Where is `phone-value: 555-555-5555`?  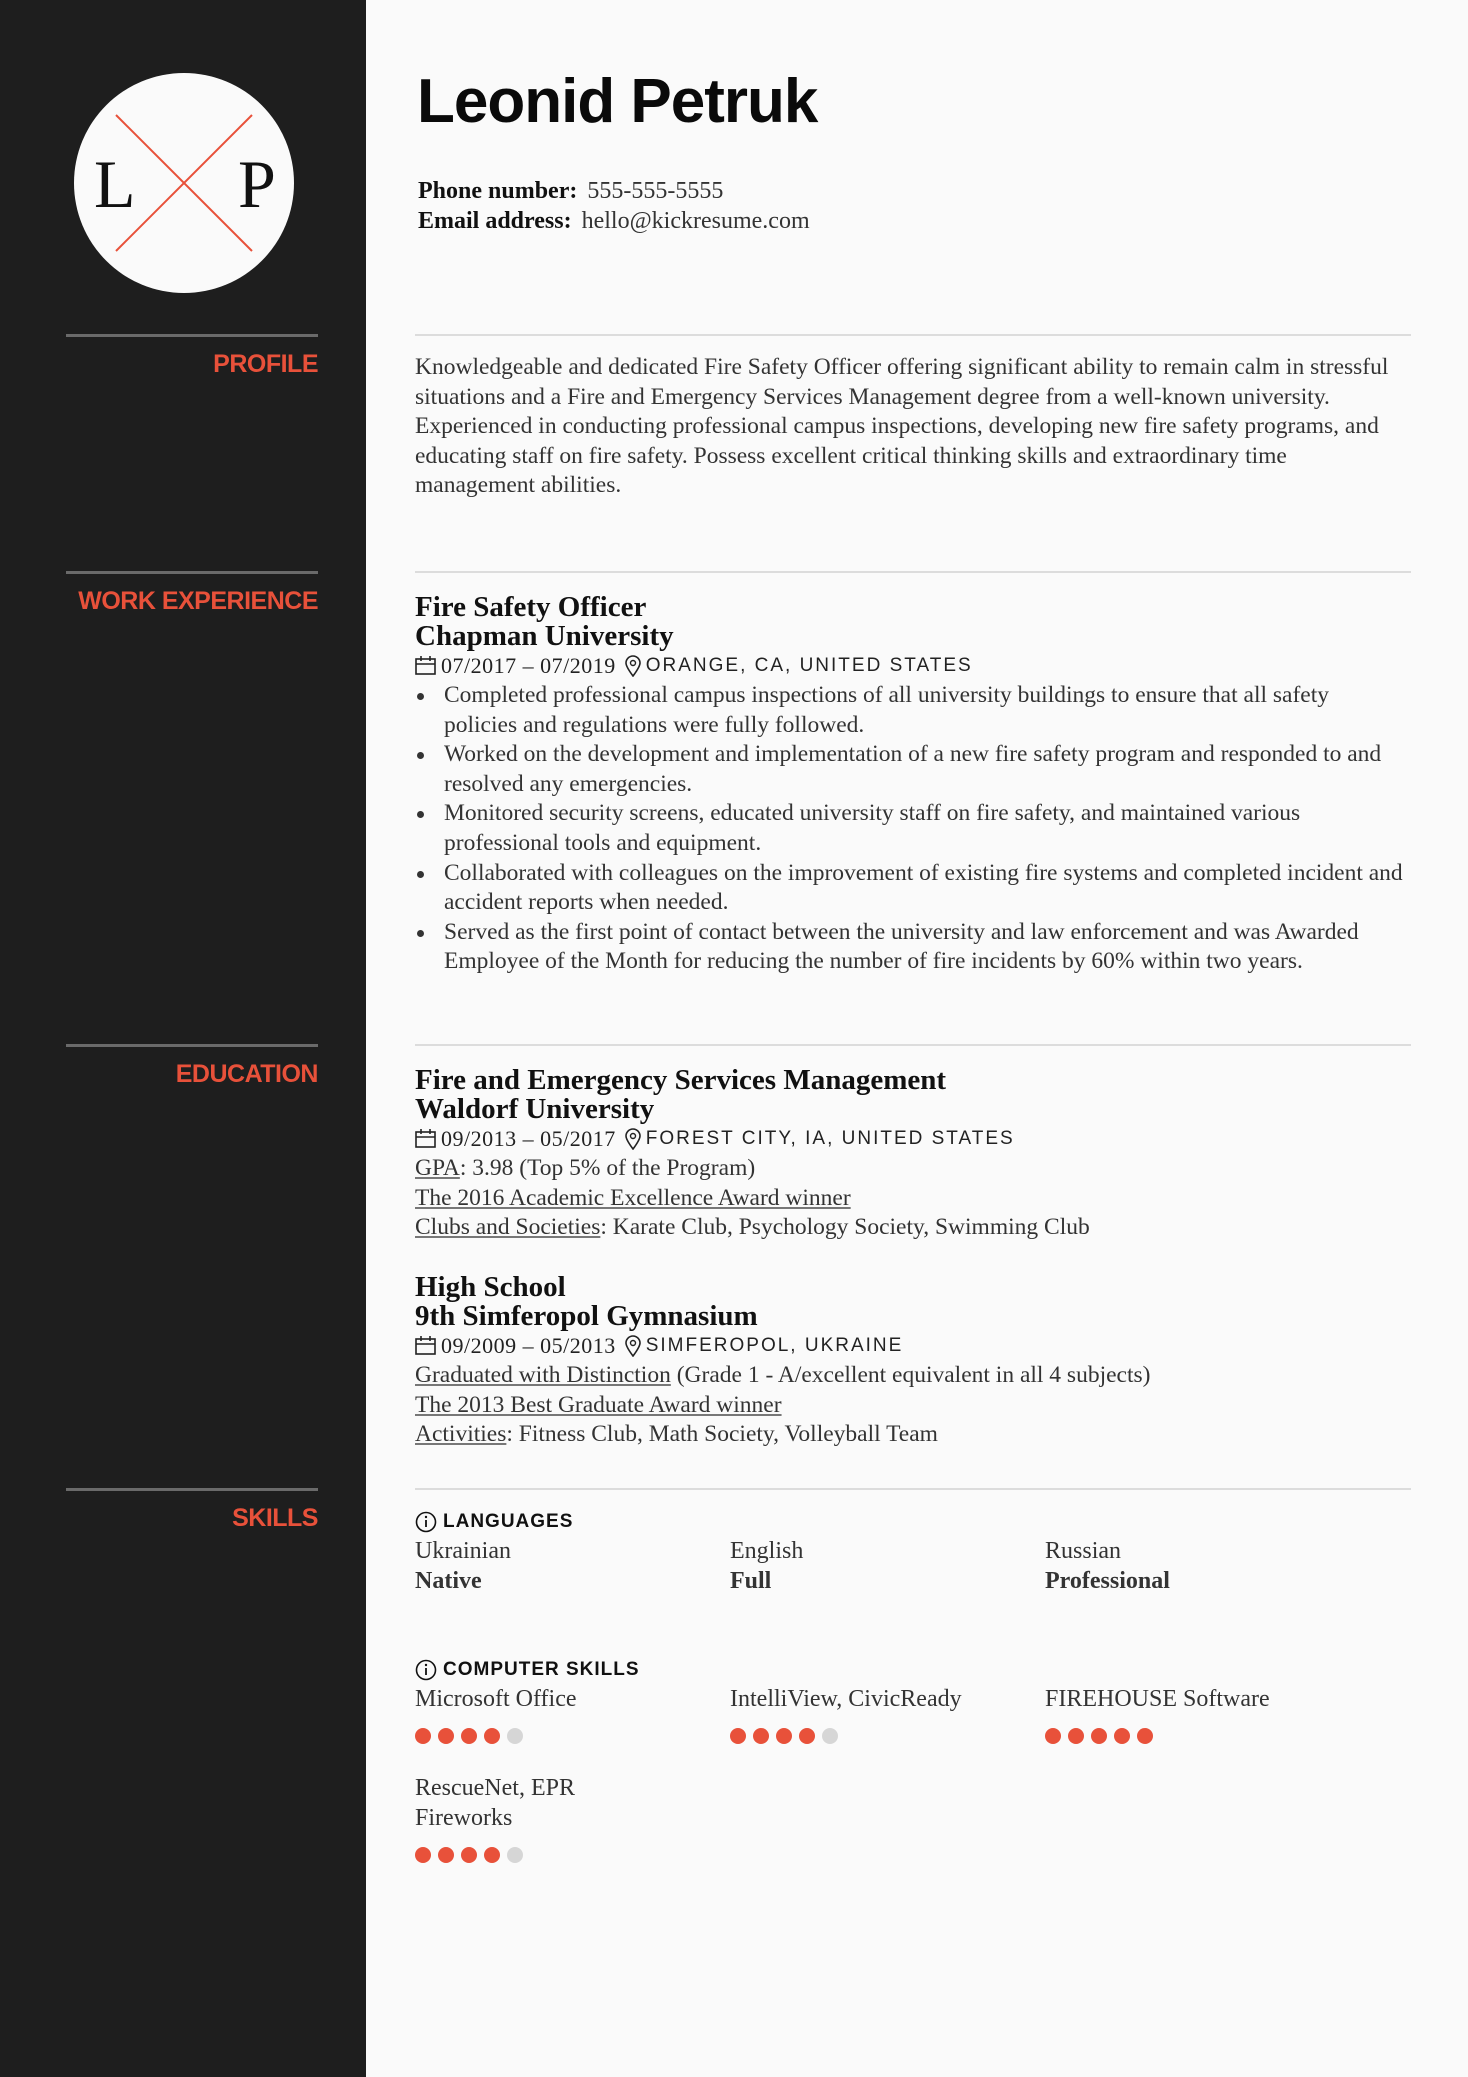 phone-value: 555-555-5555 is located at coordinates (655, 191).